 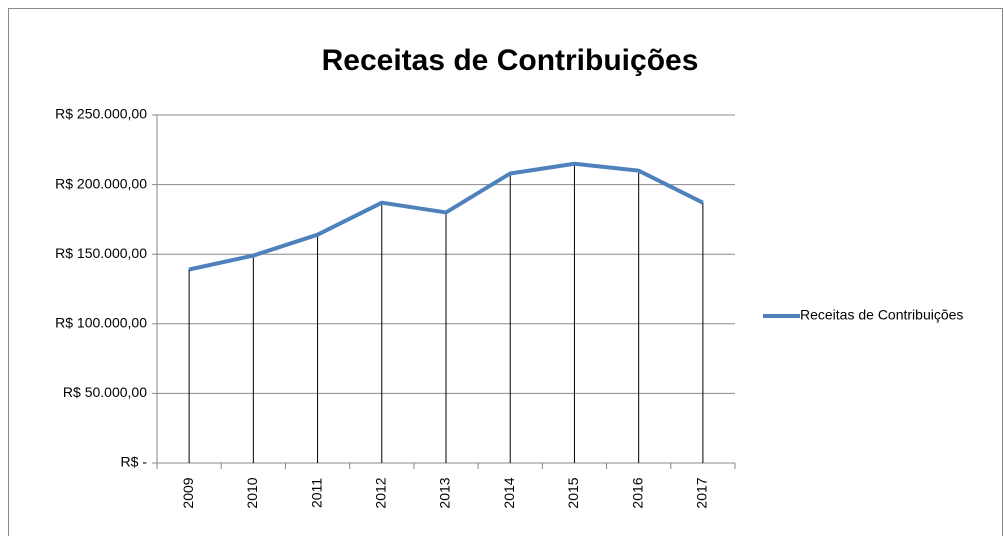 What do you see at coordinates (446, 216) in the screenshot?
I see `series-line` at bounding box center [446, 216].